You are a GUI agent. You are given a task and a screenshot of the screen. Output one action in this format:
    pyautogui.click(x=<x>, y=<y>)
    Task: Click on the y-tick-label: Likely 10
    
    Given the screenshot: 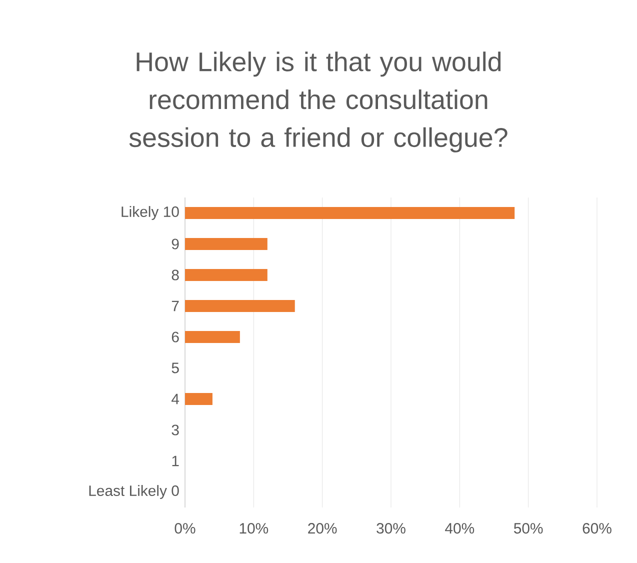 What is the action you would take?
    pyautogui.click(x=150, y=213)
    